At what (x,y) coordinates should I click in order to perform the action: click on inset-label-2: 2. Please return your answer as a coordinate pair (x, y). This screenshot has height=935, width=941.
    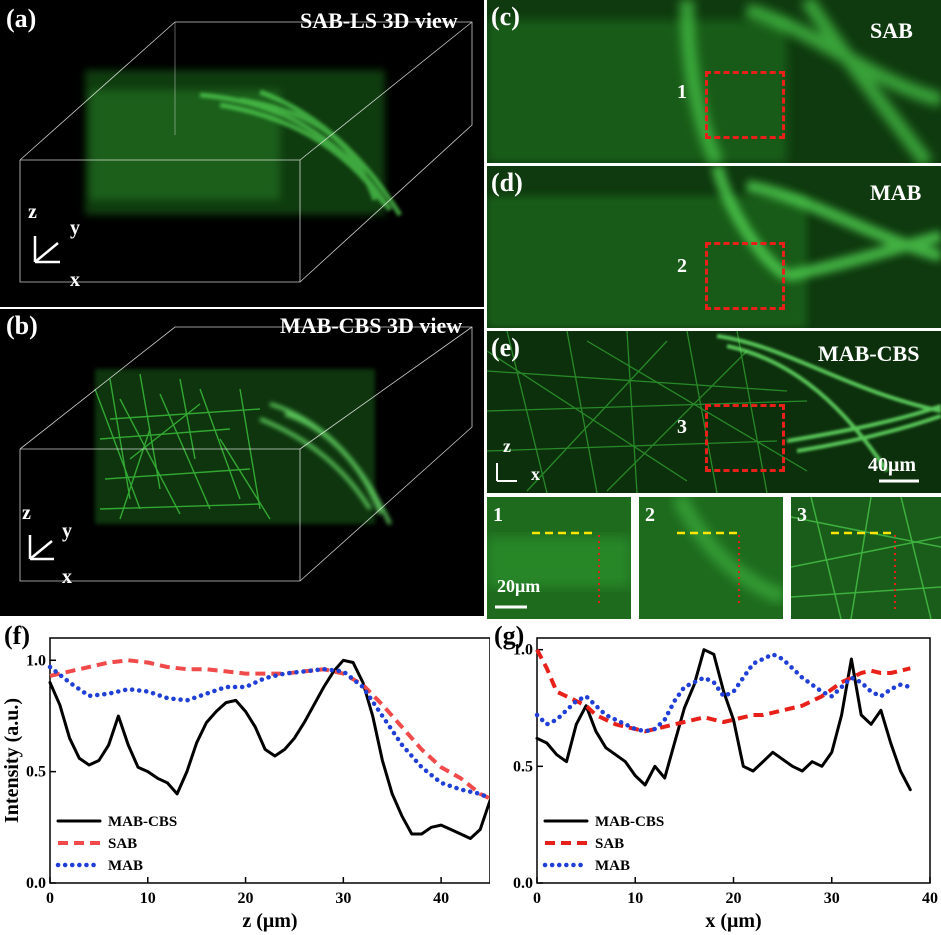
    Looking at the image, I should click on (650, 515).